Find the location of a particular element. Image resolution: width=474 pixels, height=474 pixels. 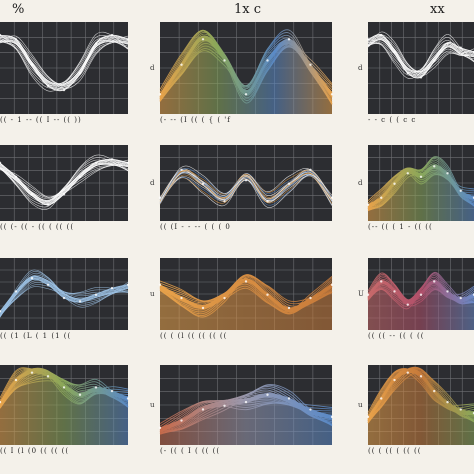

chart-panel-3: - - c ( ( c c d is located at coordinates (416, 74).